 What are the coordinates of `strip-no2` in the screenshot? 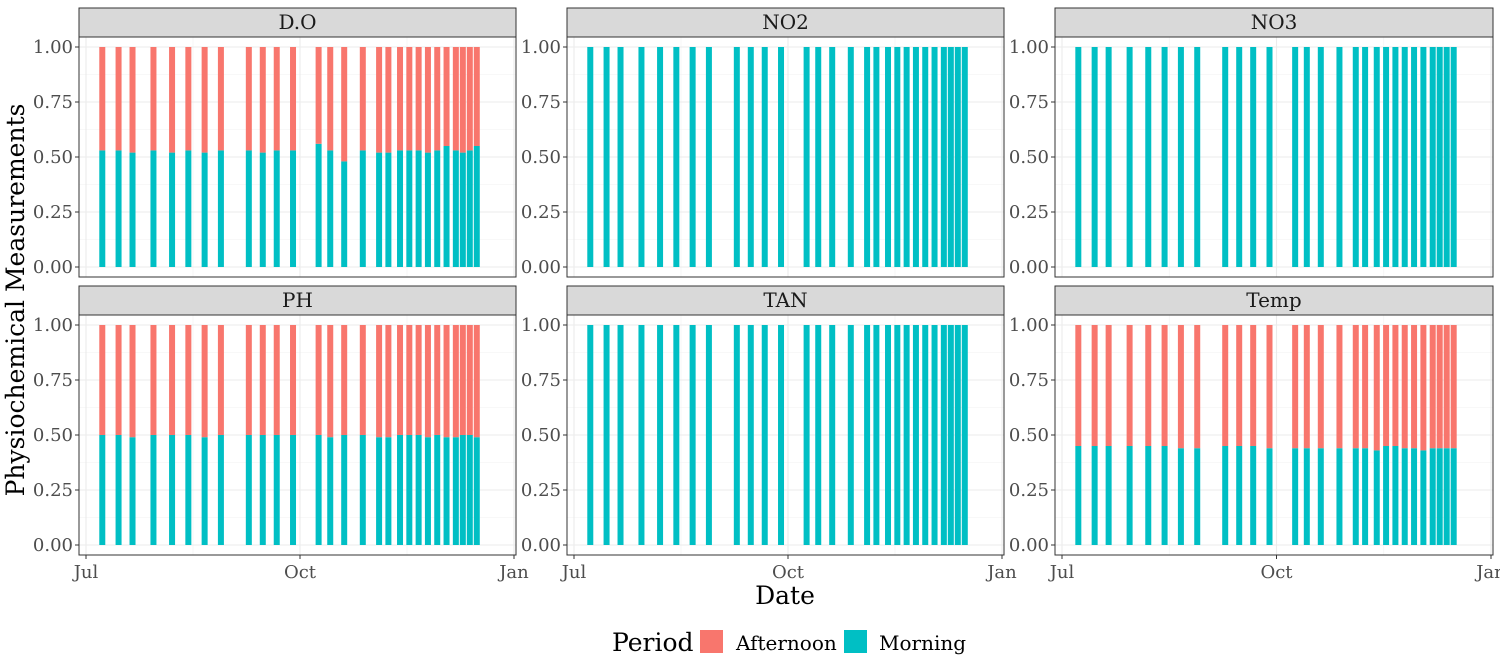 It's located at (785, 22).